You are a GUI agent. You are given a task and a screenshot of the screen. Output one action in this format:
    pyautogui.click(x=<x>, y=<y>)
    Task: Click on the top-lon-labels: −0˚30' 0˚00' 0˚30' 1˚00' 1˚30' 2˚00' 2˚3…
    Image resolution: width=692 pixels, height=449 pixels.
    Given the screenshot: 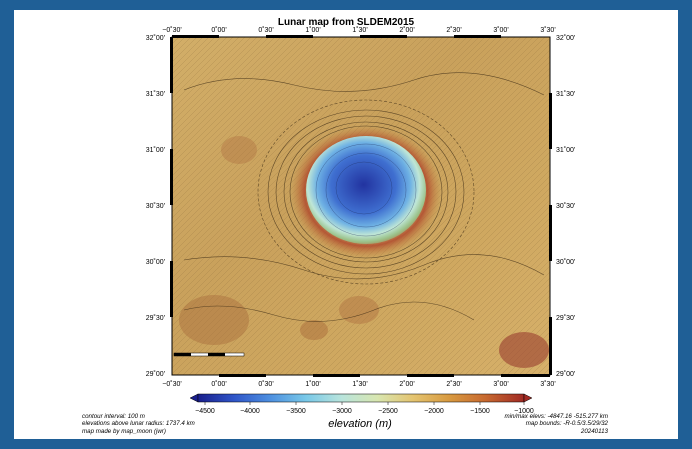 What is the action you would take?
    pyautogui.click(x=358, y=30)
    